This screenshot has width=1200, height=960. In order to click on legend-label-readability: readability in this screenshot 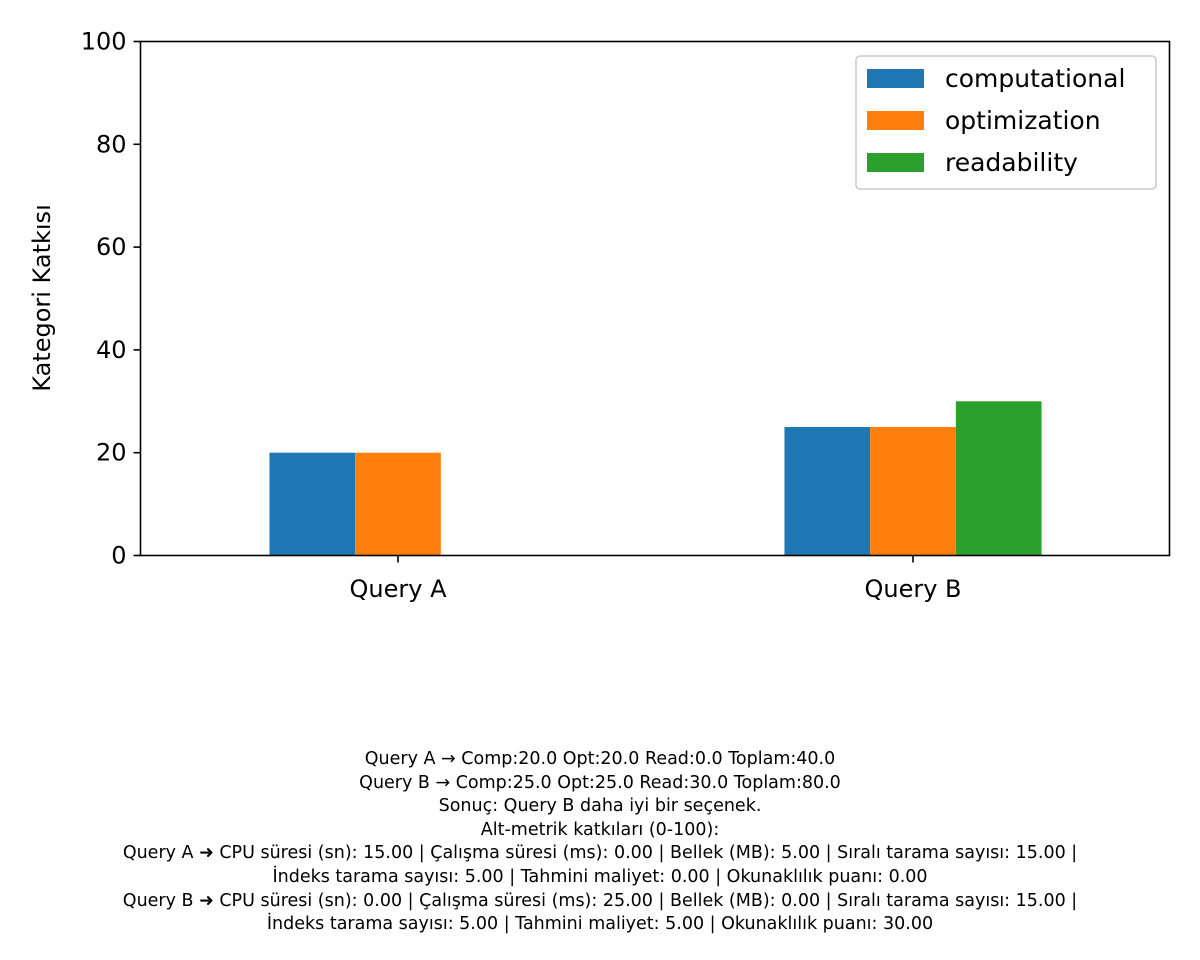, I will do `click(1011, 162)`.